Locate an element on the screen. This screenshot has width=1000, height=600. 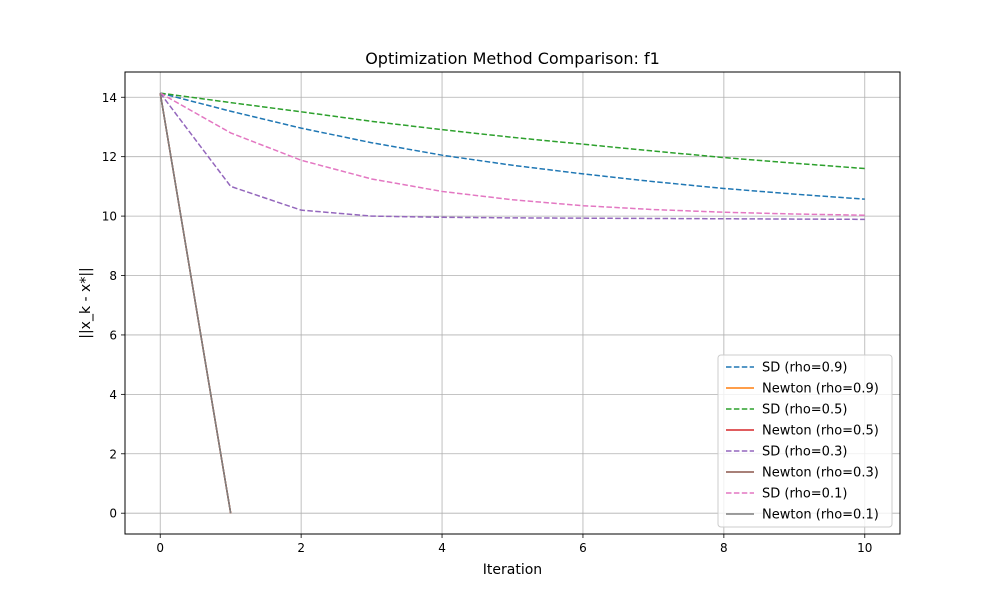
legend-label: SD (rho=0.5) is located at coordinates (804, 410).